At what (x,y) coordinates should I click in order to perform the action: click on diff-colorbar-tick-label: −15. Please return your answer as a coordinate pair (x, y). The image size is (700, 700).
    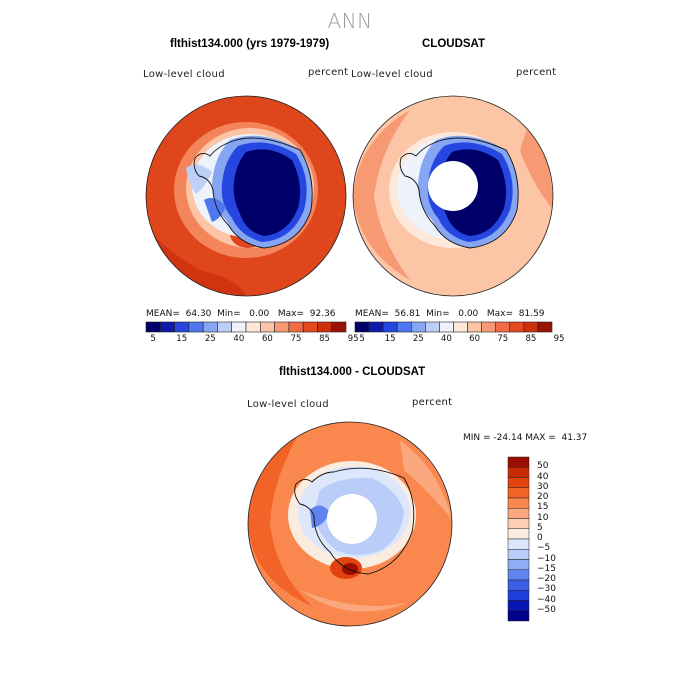
    Looking at the image, I should click on (546, 568).